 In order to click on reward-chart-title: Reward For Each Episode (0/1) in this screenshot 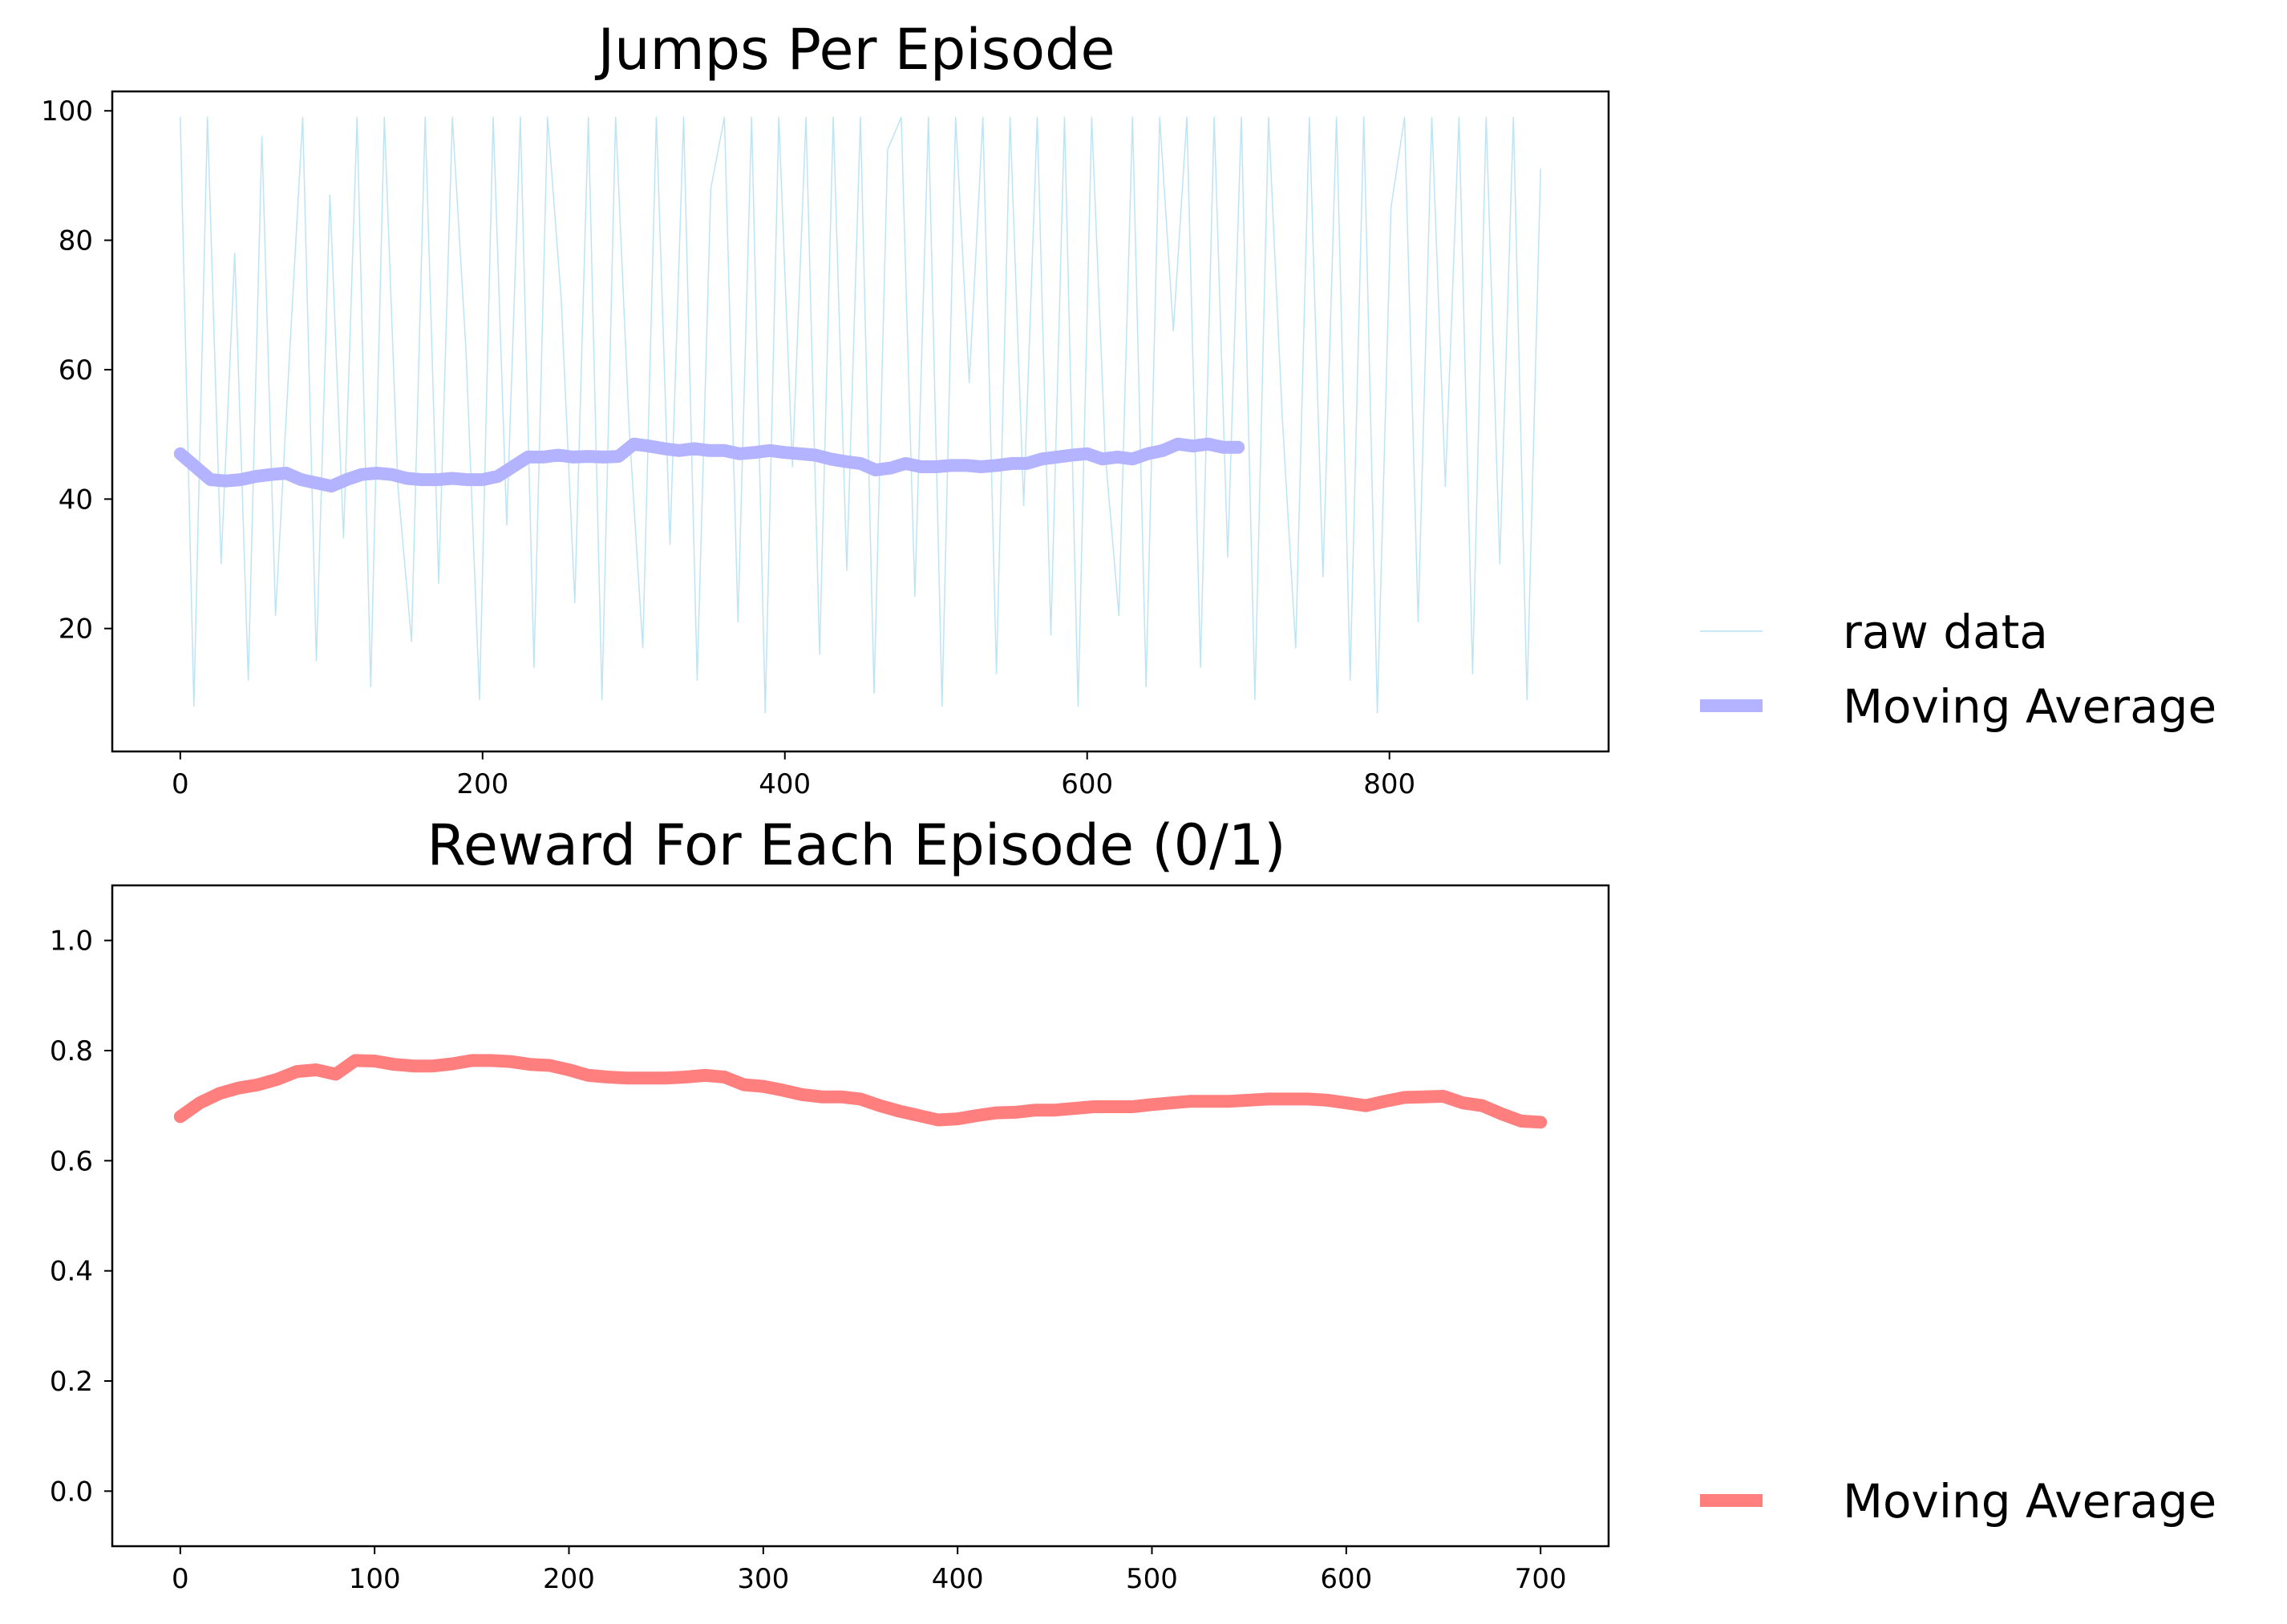, I will do `click(856, 845)`.